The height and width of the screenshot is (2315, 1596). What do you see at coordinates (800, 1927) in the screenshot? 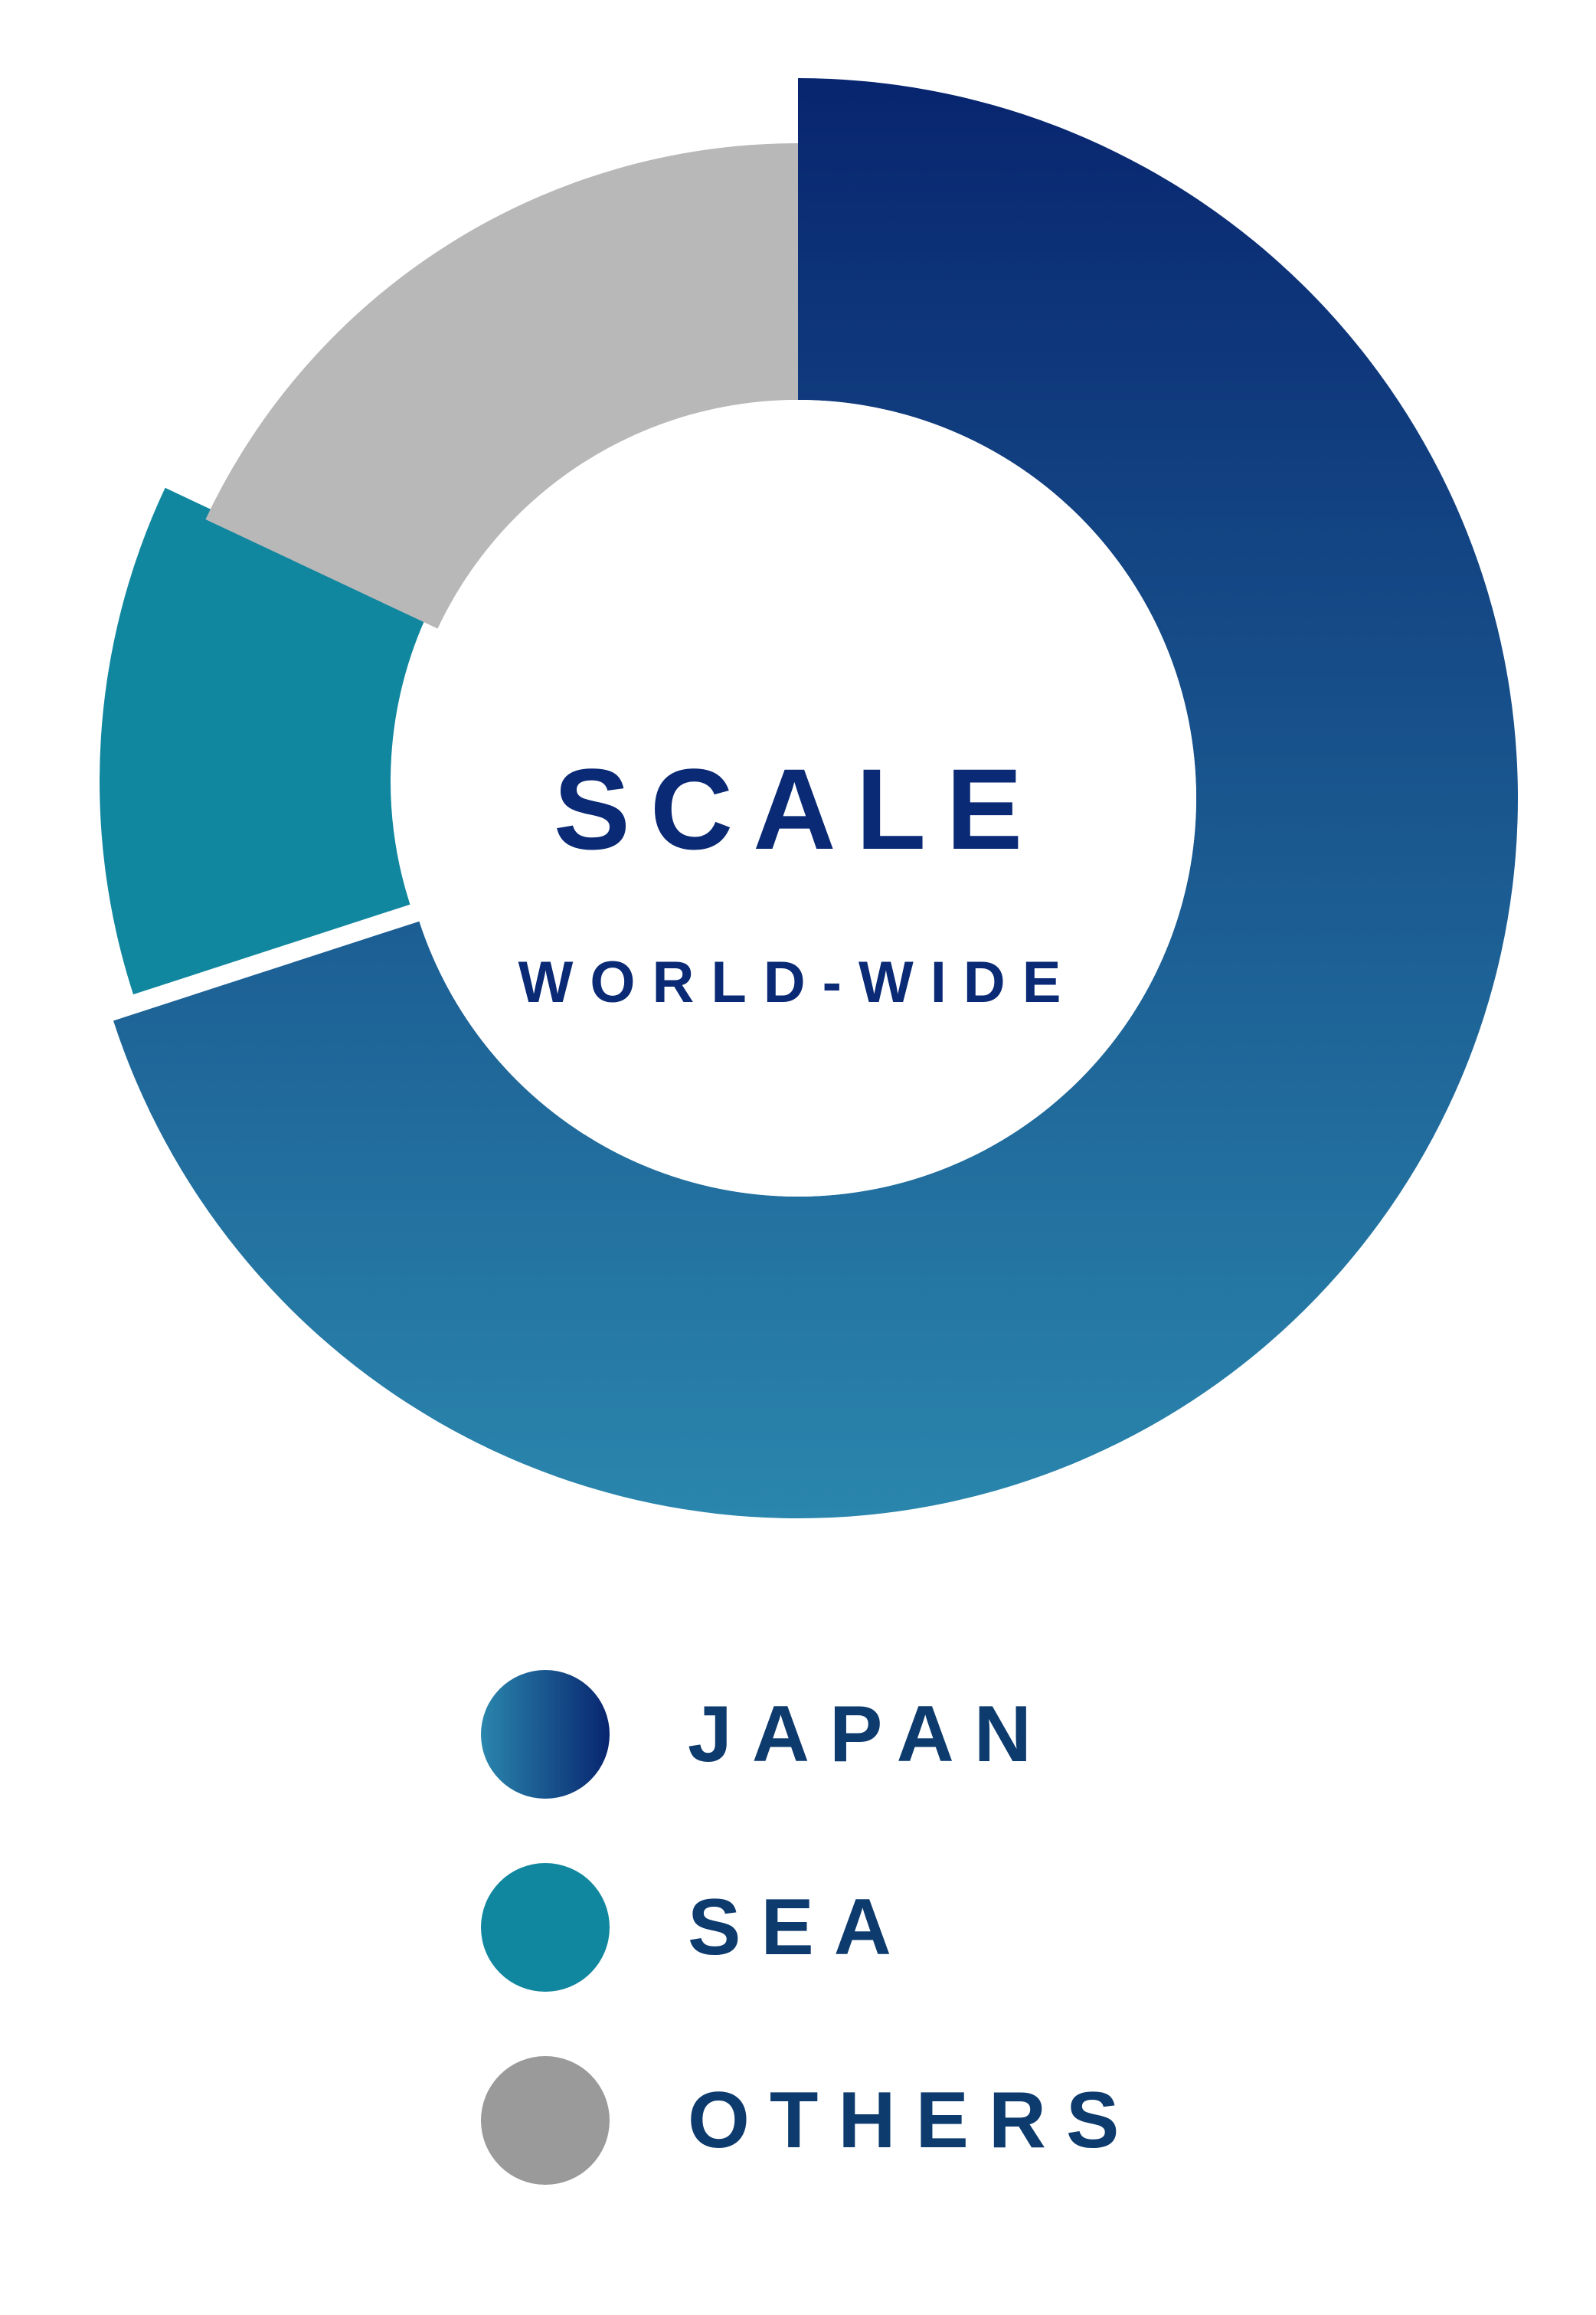
I see `legend-label-sea: SEA` at bounding box center [800, 1927].